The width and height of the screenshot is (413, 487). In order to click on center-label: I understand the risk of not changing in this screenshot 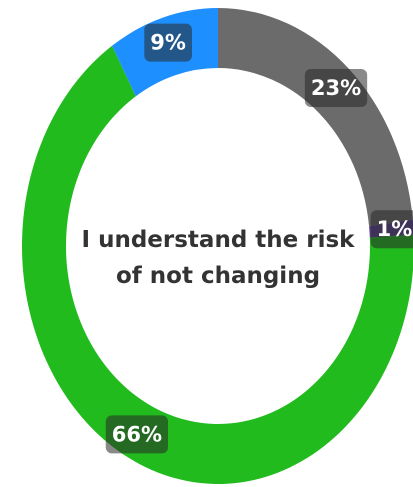, I will do `click(218, 258)`.